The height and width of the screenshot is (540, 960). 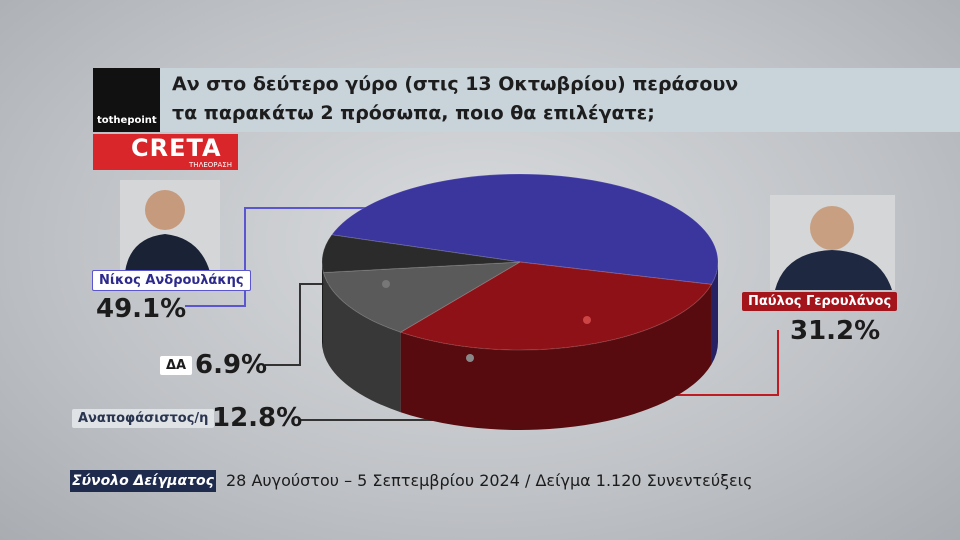 I want to click on value-label: 49.1%, so click(x=141, y=309).